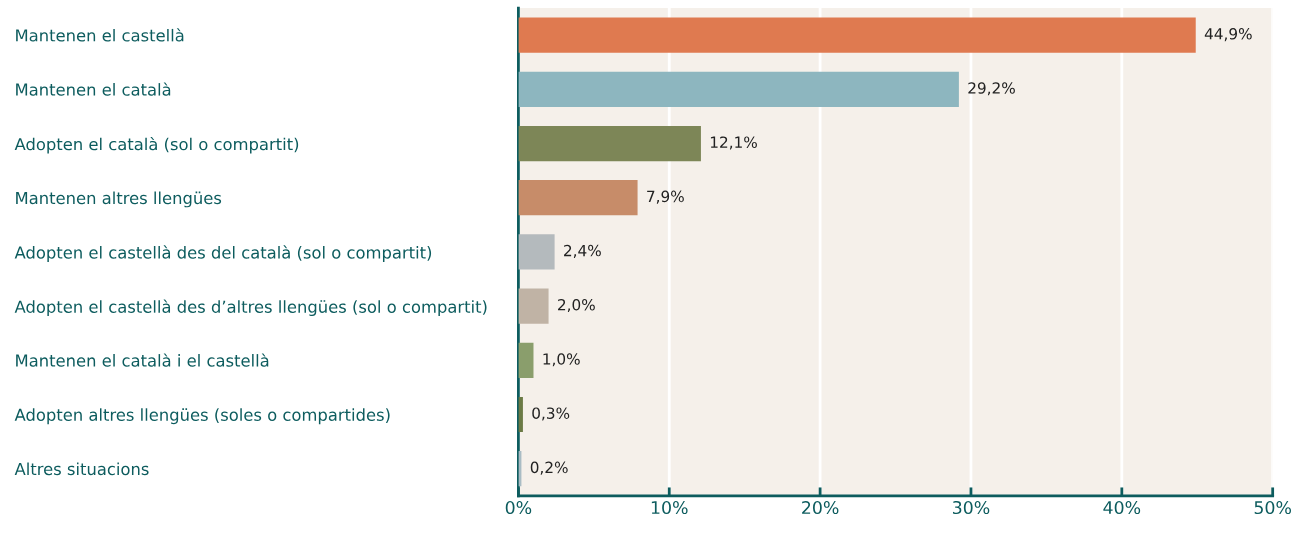  What do you see at coordinates (1228, 35) in the screenshot?
I see `data-label: 44,9%` at bounding box center [1228, 35].